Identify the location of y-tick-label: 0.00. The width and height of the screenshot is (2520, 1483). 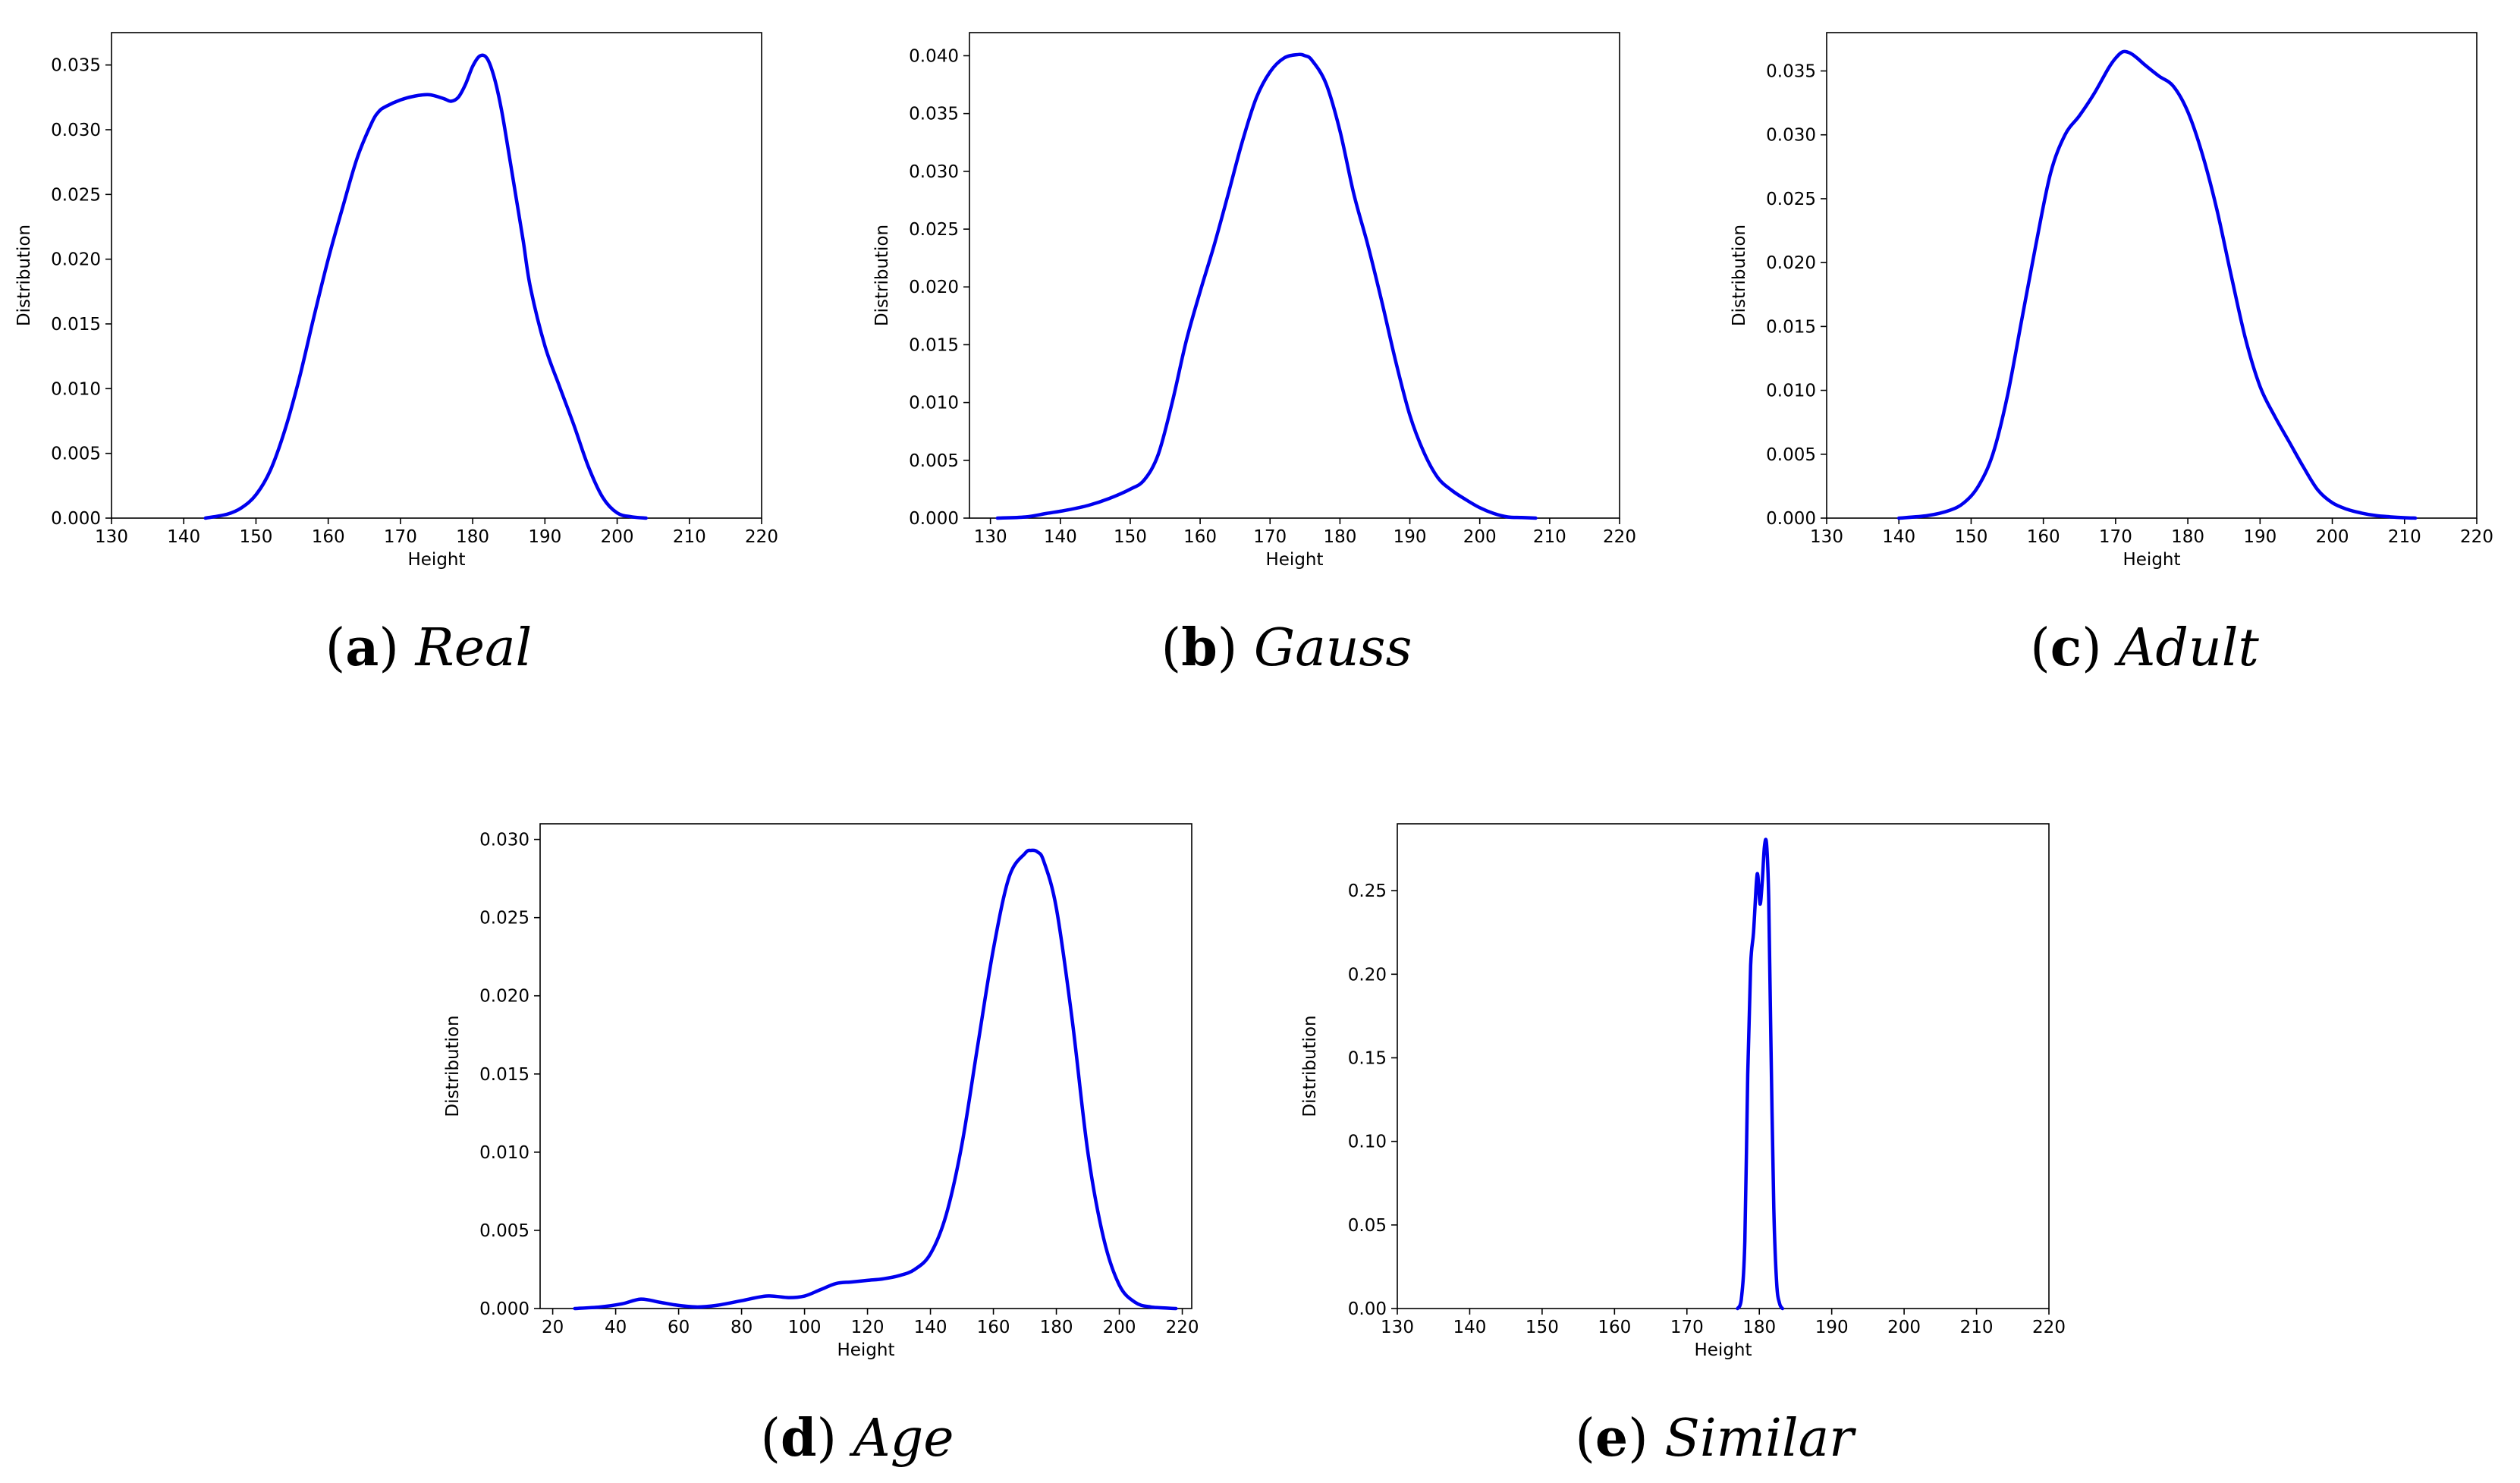
(1367, 1309).